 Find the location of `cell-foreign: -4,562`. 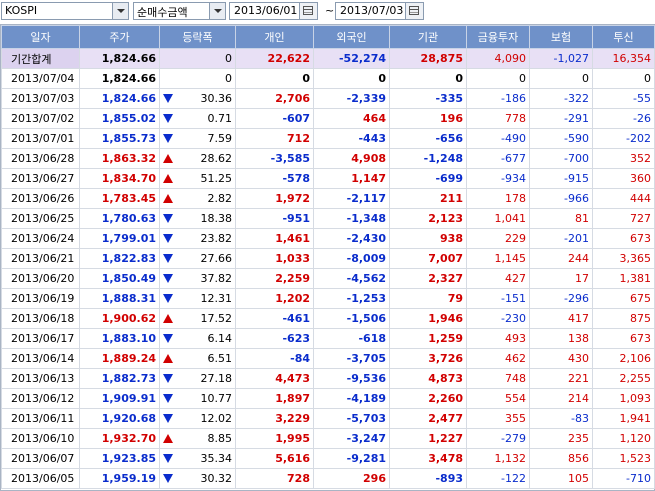

cell-foreign: -4,562 is located at coordinates (351, 278).